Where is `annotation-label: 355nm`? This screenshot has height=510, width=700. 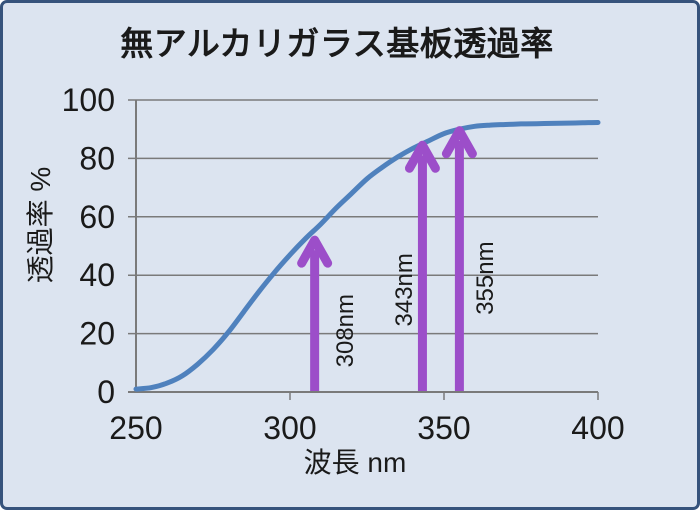
annotation-label: 355nm is located at coordinates (485, 277).